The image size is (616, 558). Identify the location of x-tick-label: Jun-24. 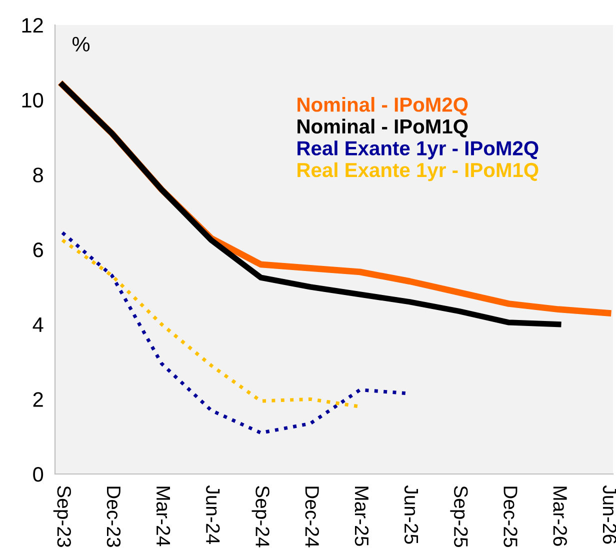
(213, 514).